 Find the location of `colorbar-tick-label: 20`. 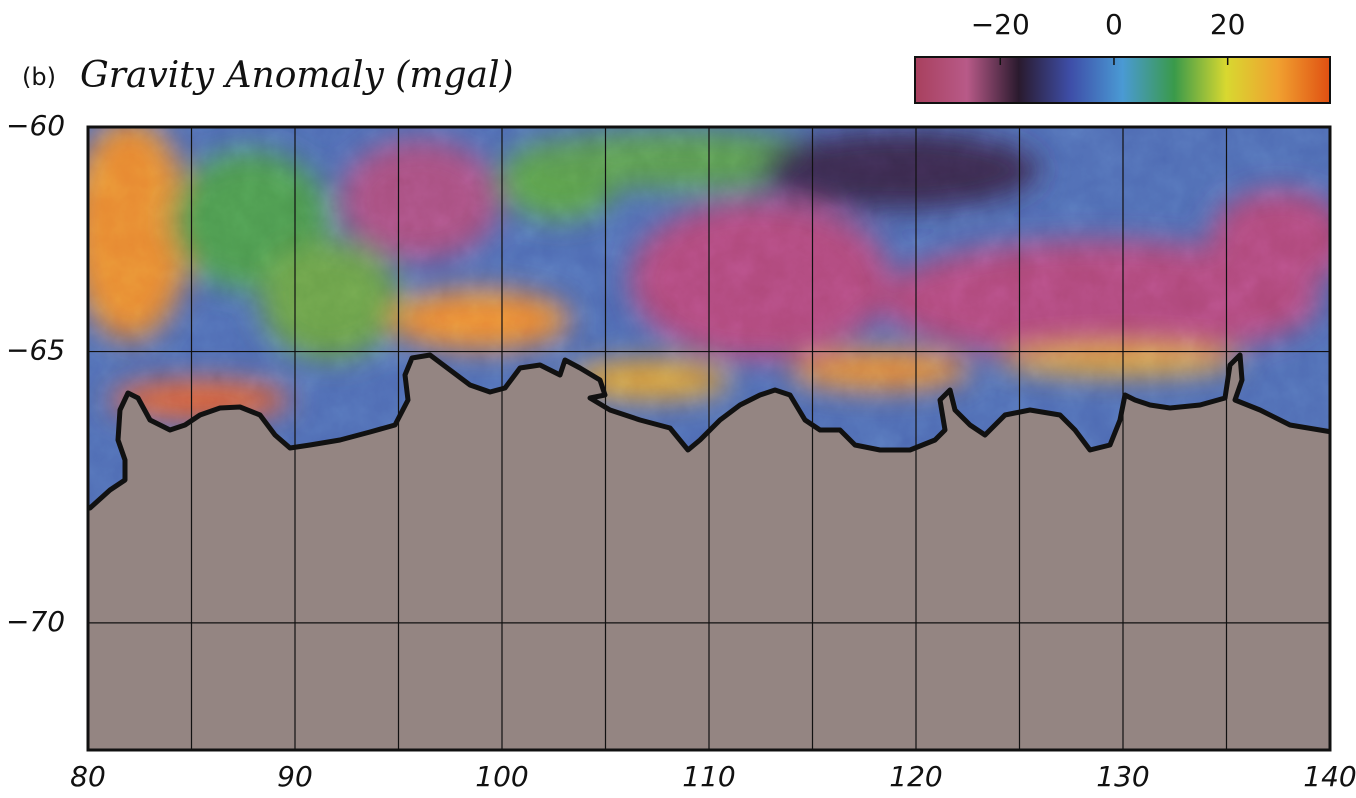

colorbar-tick-label: 20 is located at coordinates (1228, 24).